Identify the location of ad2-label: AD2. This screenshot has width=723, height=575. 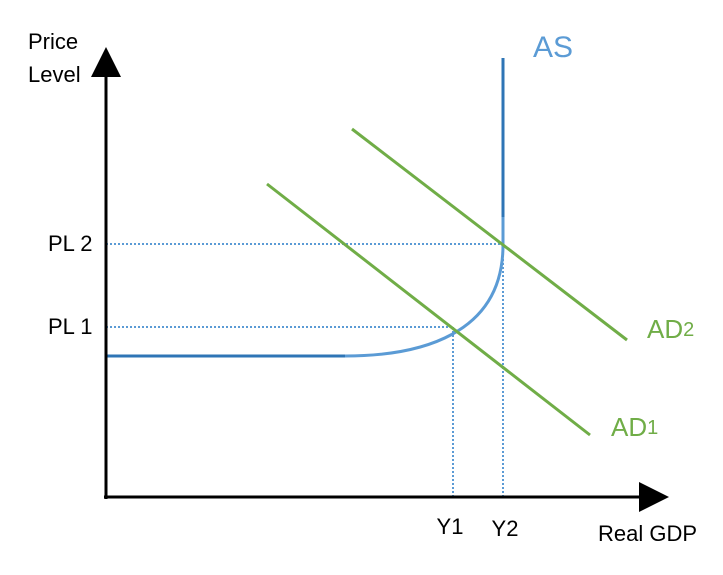
(670, 329).